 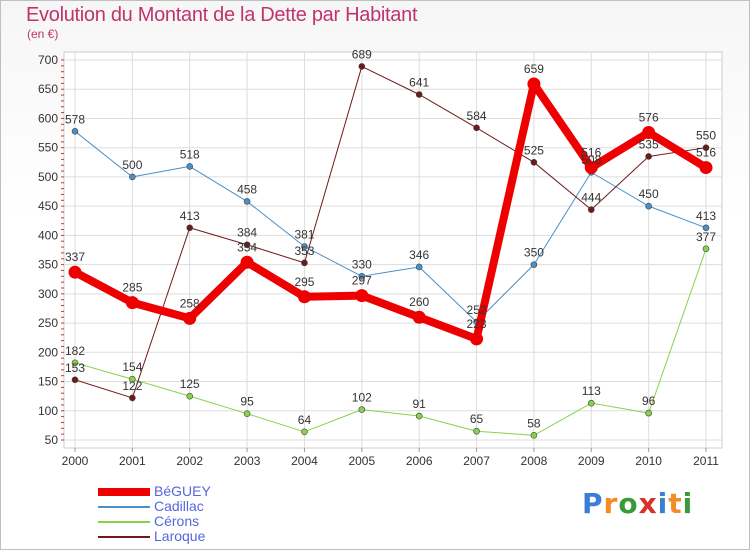 I want to click on data-label: 353, so click(x=304, y=251).